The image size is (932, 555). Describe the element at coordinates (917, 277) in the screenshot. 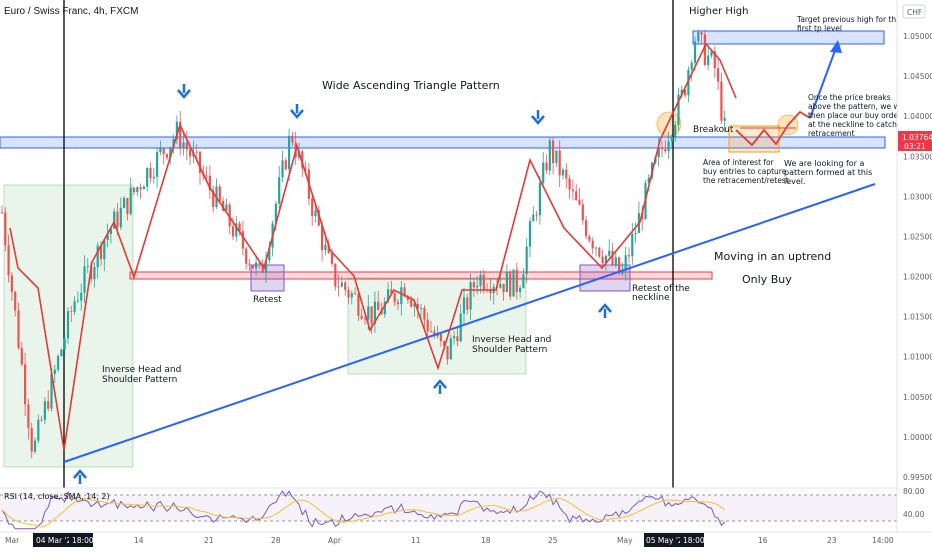

I see `price-tick: 1.02000` at that location.